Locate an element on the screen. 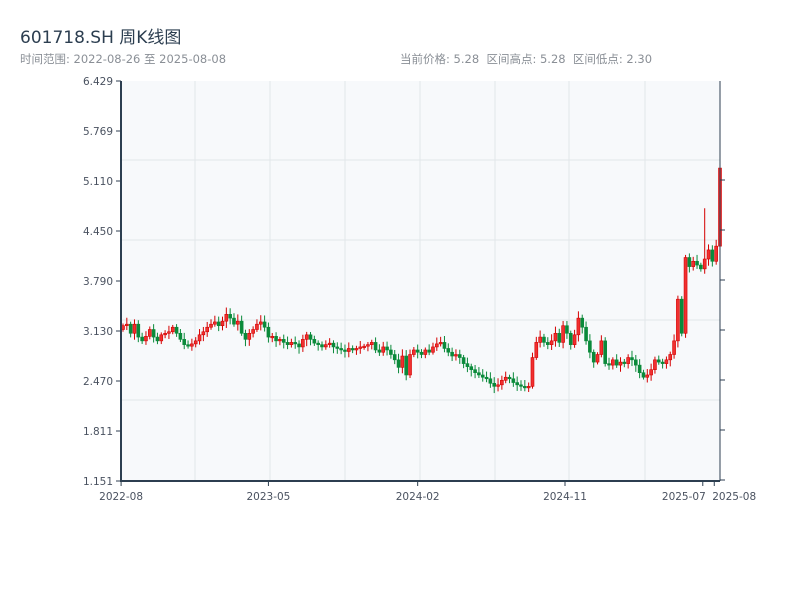 The image size is (800, 600). y-tick-label: 2.470 is located at coordinates (98, 382).